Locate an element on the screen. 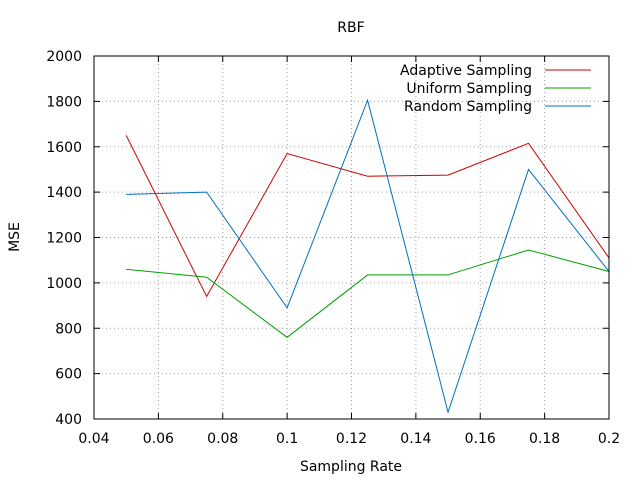 The height and width of the screenshot is (480, 640). x-axis-title: Sampling Rate is located at coordinates (351, 467).